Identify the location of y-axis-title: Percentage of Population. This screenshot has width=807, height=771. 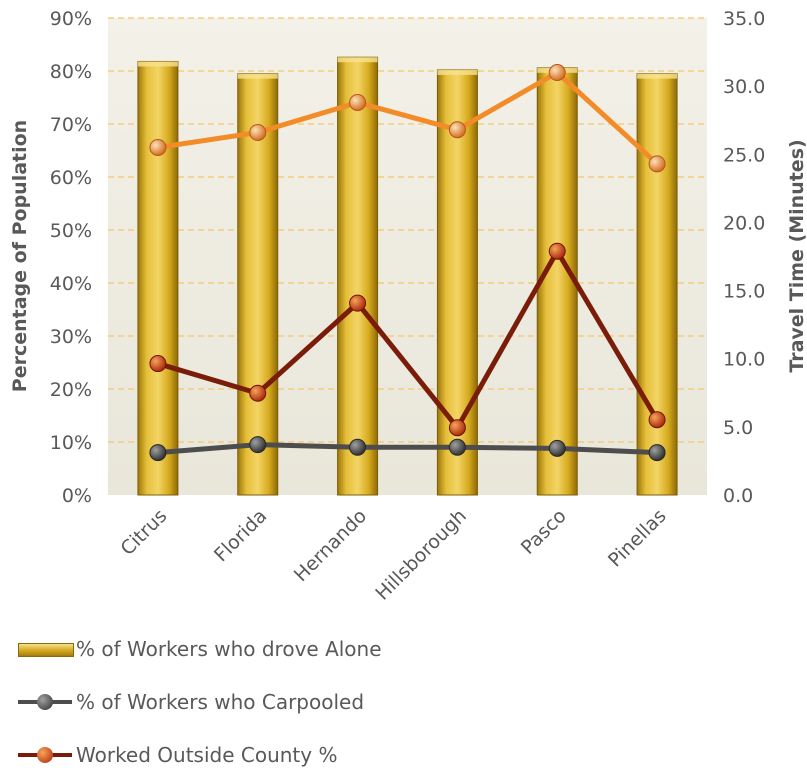
(20, 256).